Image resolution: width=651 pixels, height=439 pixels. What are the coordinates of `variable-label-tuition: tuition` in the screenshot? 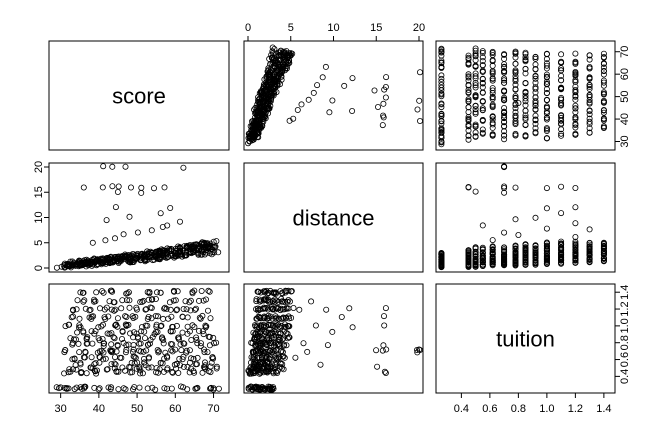 It's located at (525, 339).